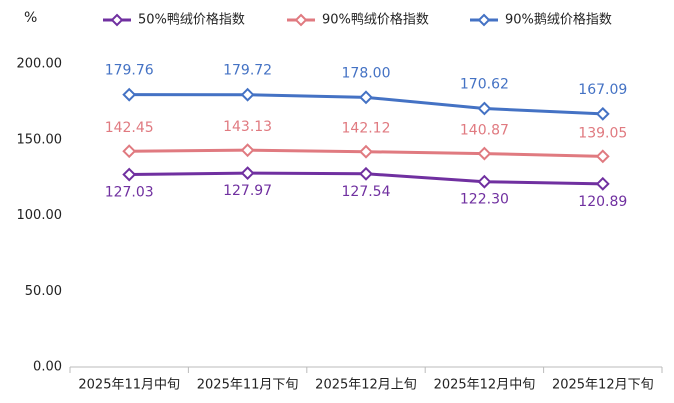 Image resolution: width=674 pixels, height=403 pixels. Describe the element at coordinates (40, 139) in the screenshot. I see `y-tick-label: 150.00` at that location.